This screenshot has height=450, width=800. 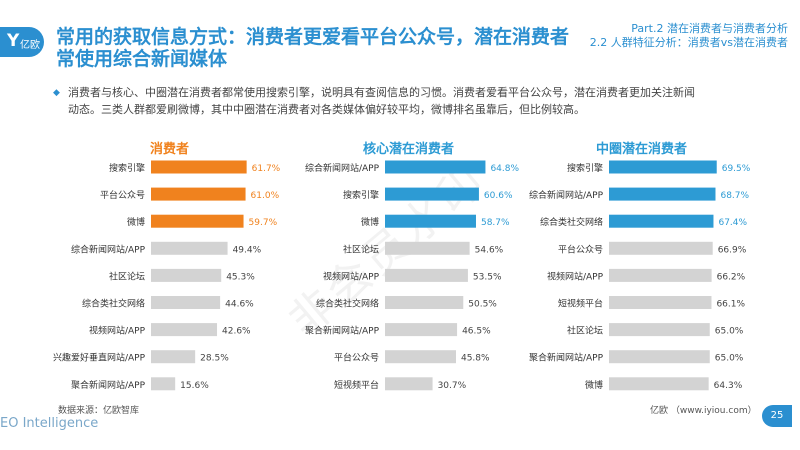 I want to click on chart2-category-label: 平台公众号, so click(x=356, y=358).